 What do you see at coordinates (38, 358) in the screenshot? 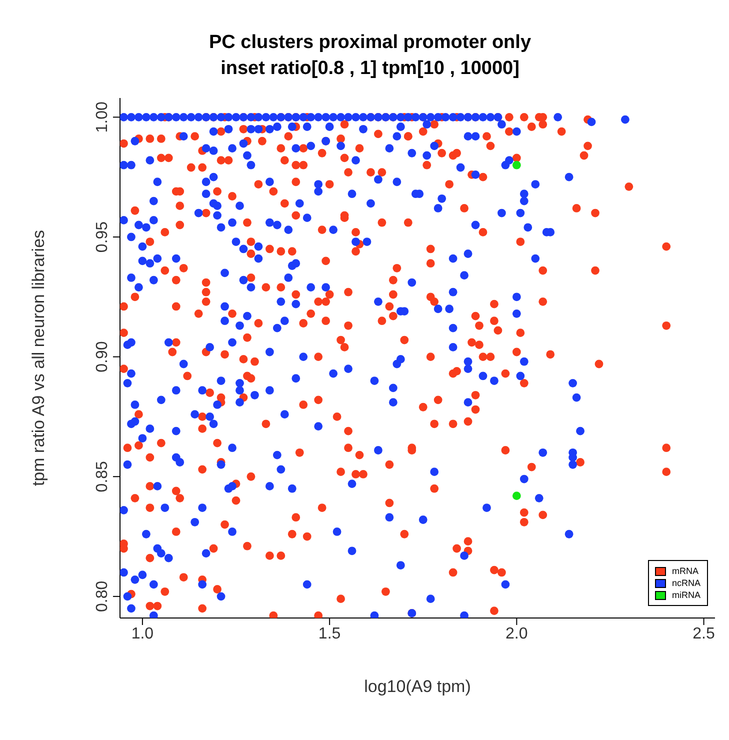
I see `y-axis-title: tpm ratio A9 vs all neuron libraries` at bounding box center [38, 358].